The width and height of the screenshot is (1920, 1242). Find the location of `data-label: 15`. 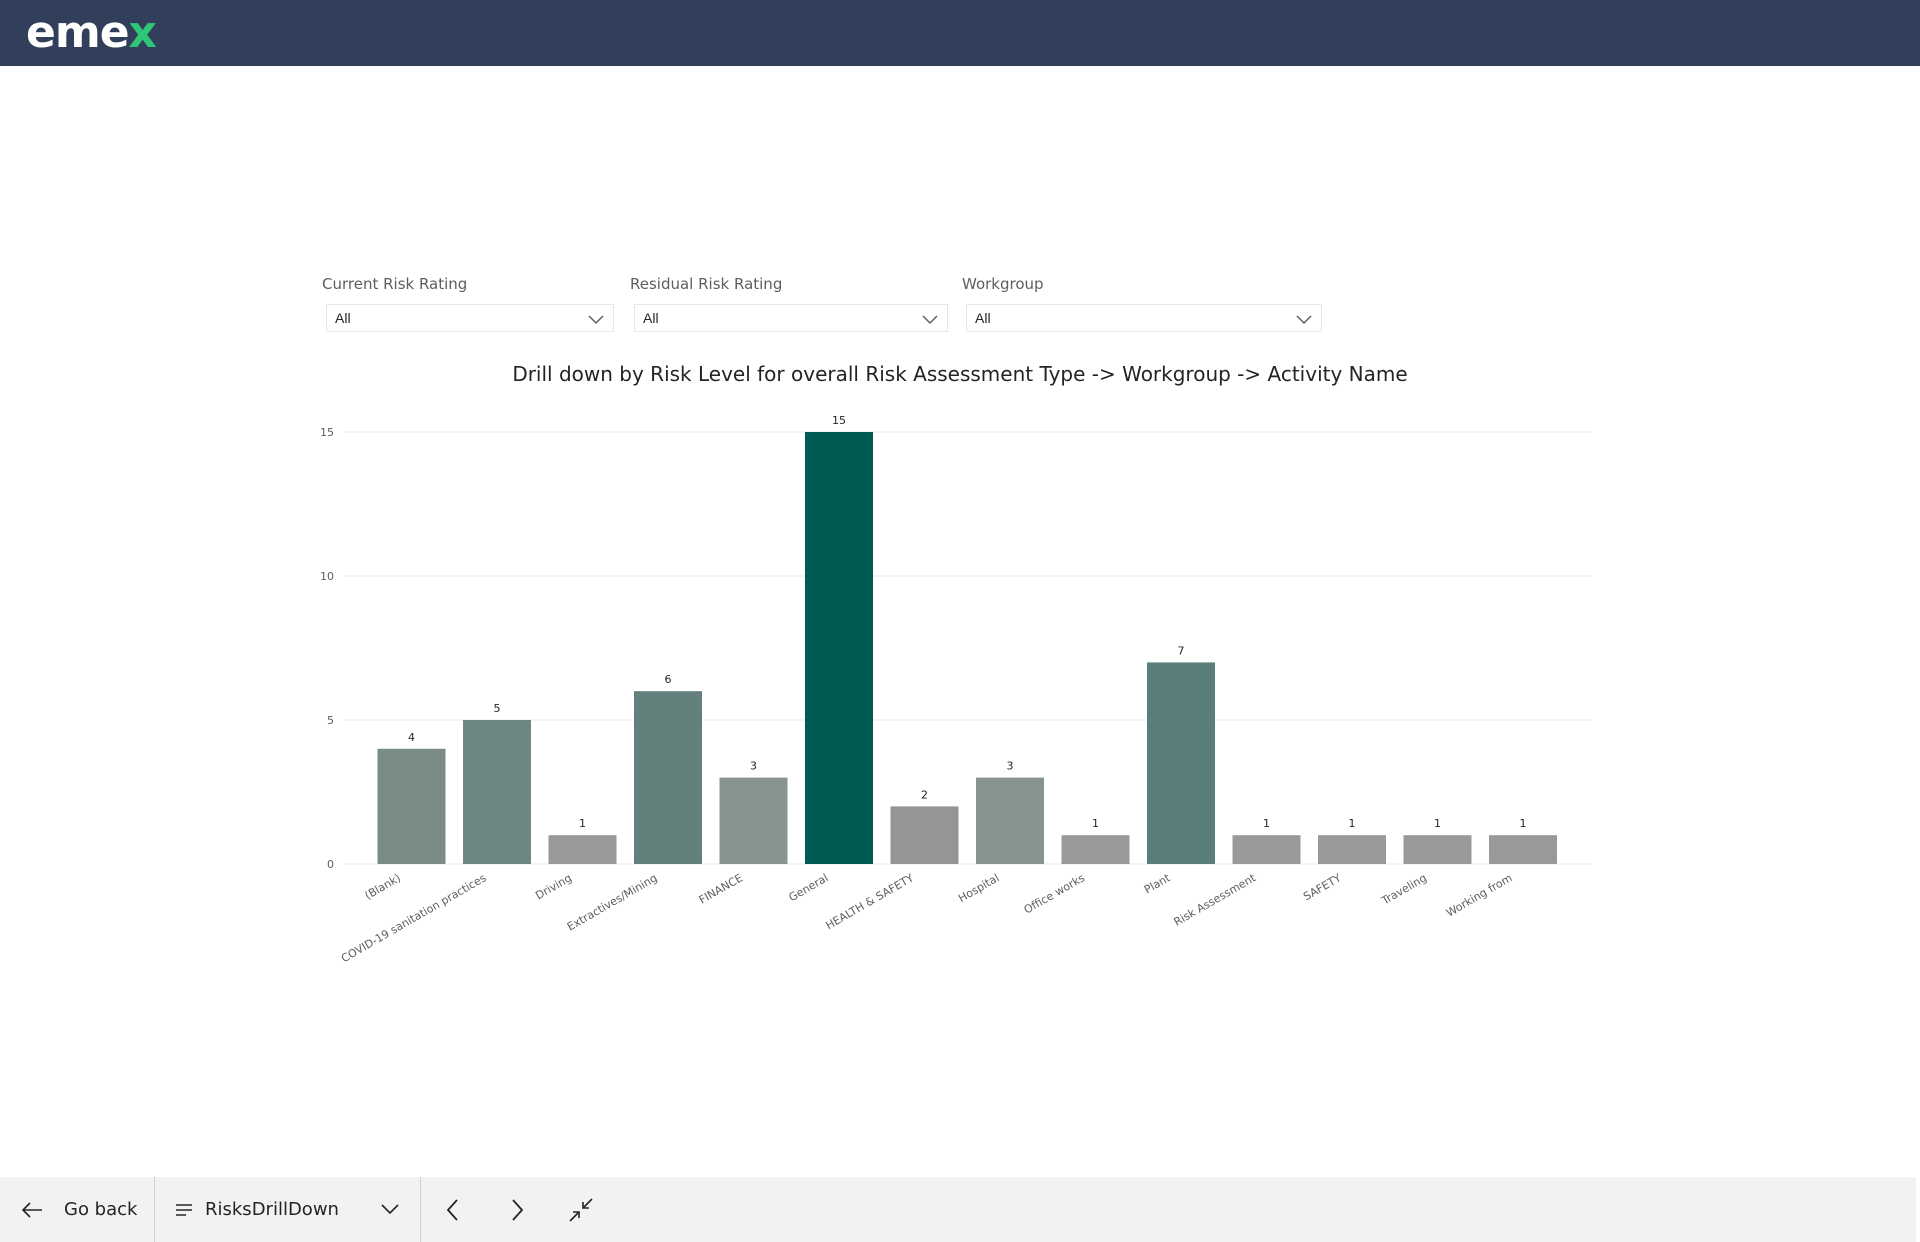

data-label: 15 is located at coordinates (839, 420).